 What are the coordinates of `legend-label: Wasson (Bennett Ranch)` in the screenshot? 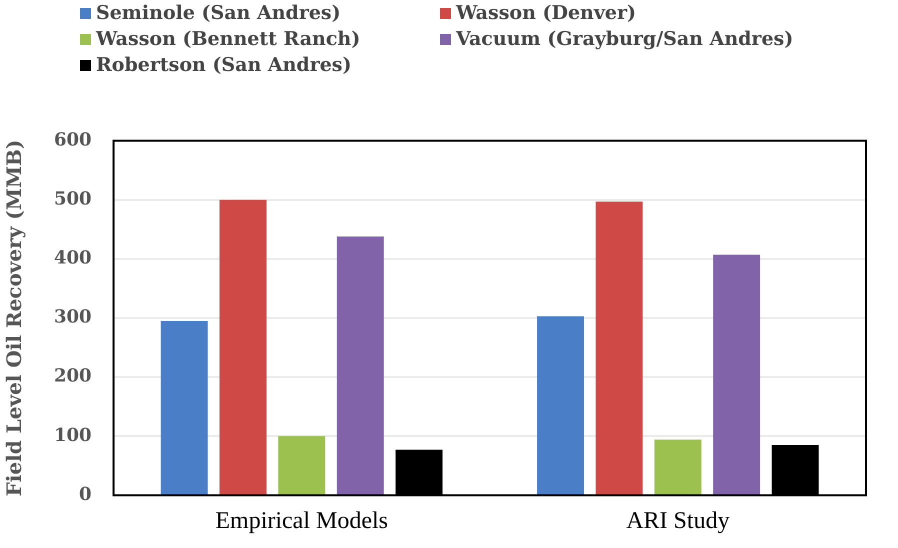 It's located at (228, 39).